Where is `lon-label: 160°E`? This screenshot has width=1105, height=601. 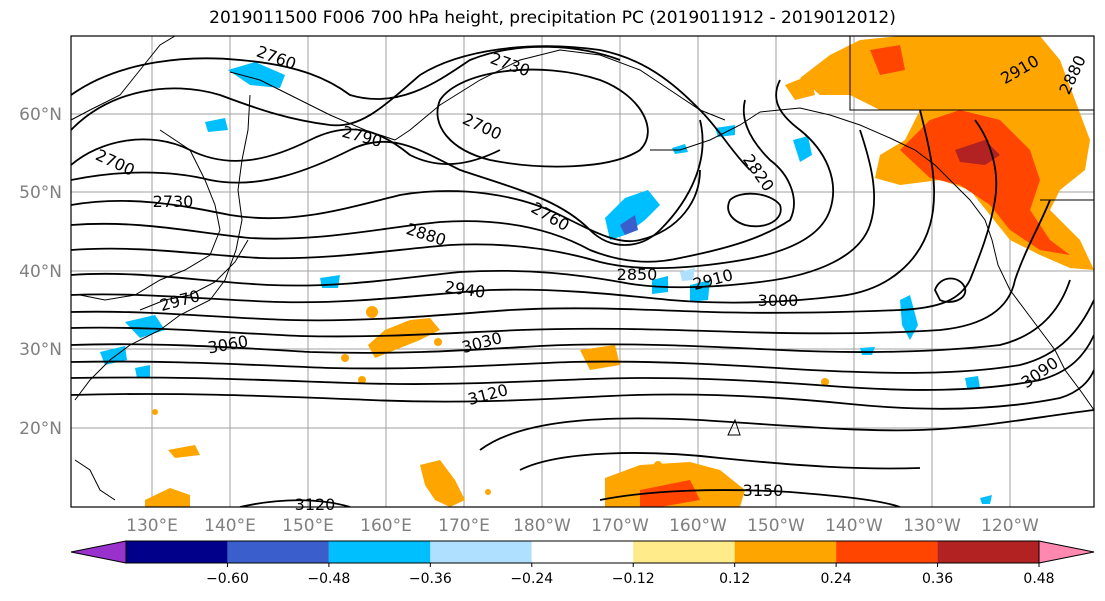
lon-label: 160°E is located at coordinates (386, 526).